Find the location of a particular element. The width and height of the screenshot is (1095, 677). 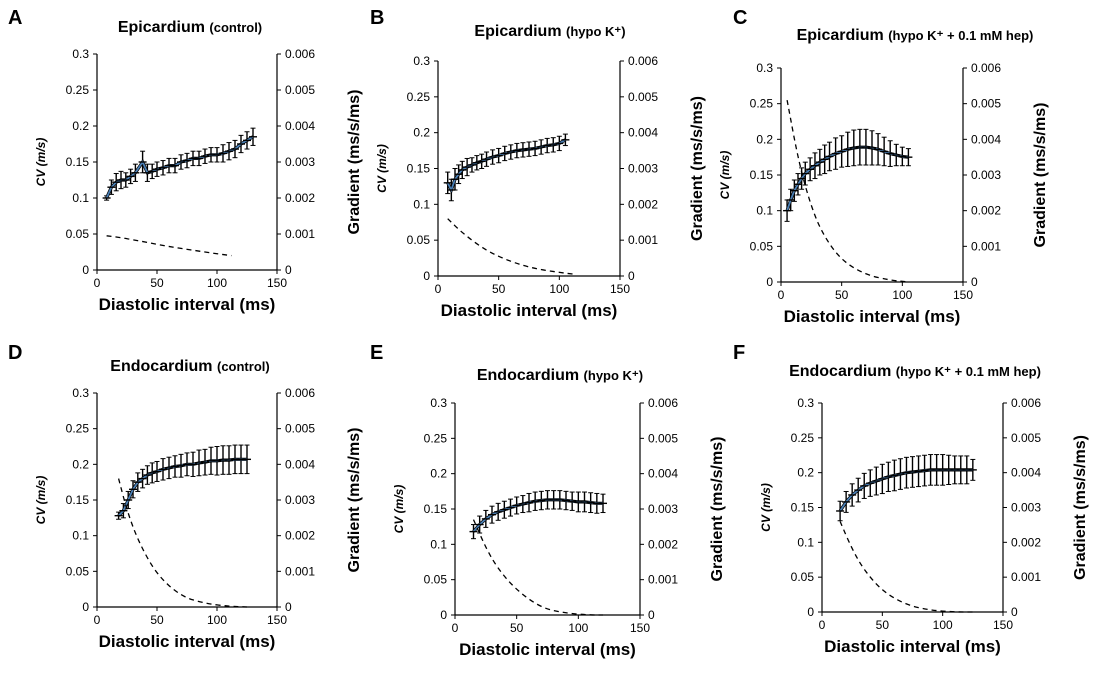

chart-title: Endocardium (control) is located at coordinates (189, 366).